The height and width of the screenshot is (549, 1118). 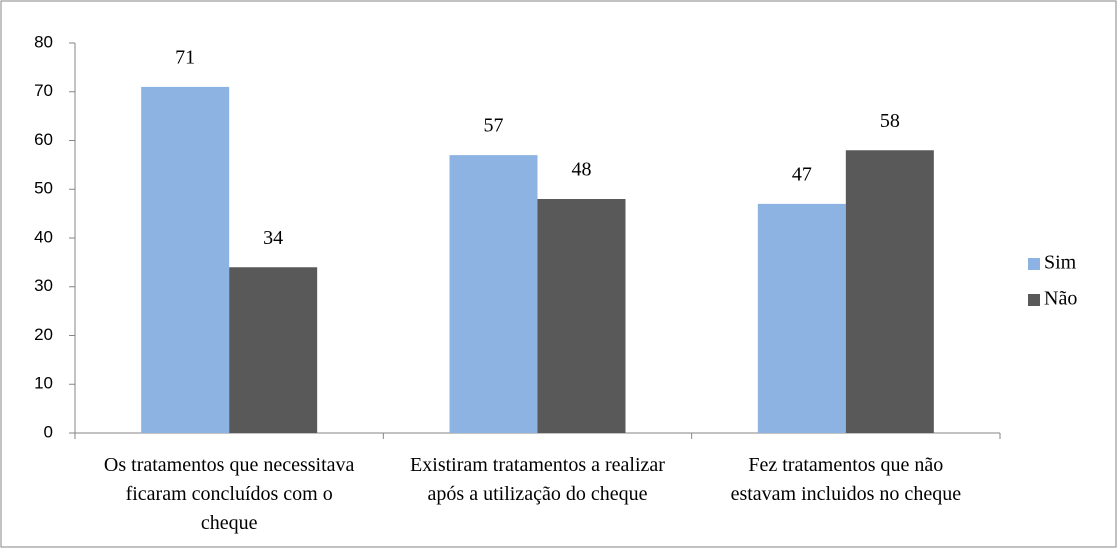 What do you see at coordinates (43, 139) in the screenshot?
I see `y-tick-label: 60` at bounding box center [43, 139].